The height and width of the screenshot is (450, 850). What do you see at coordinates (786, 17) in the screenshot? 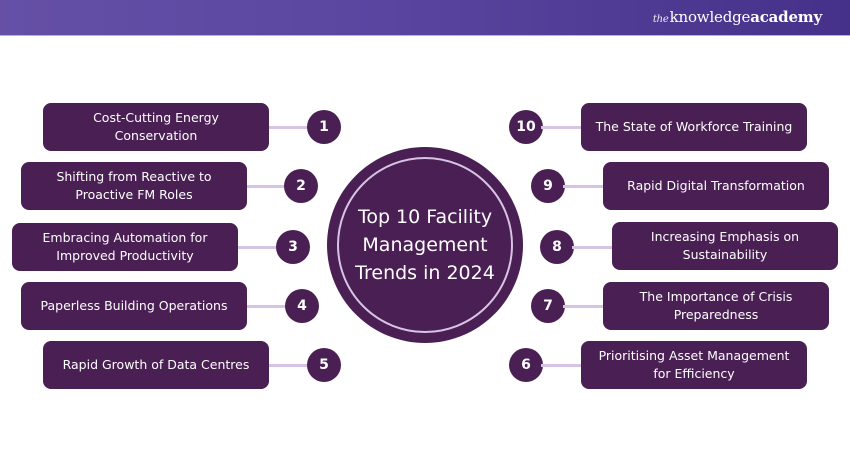
I see `brand-suffix: academy` at bounding box center [786, 17].